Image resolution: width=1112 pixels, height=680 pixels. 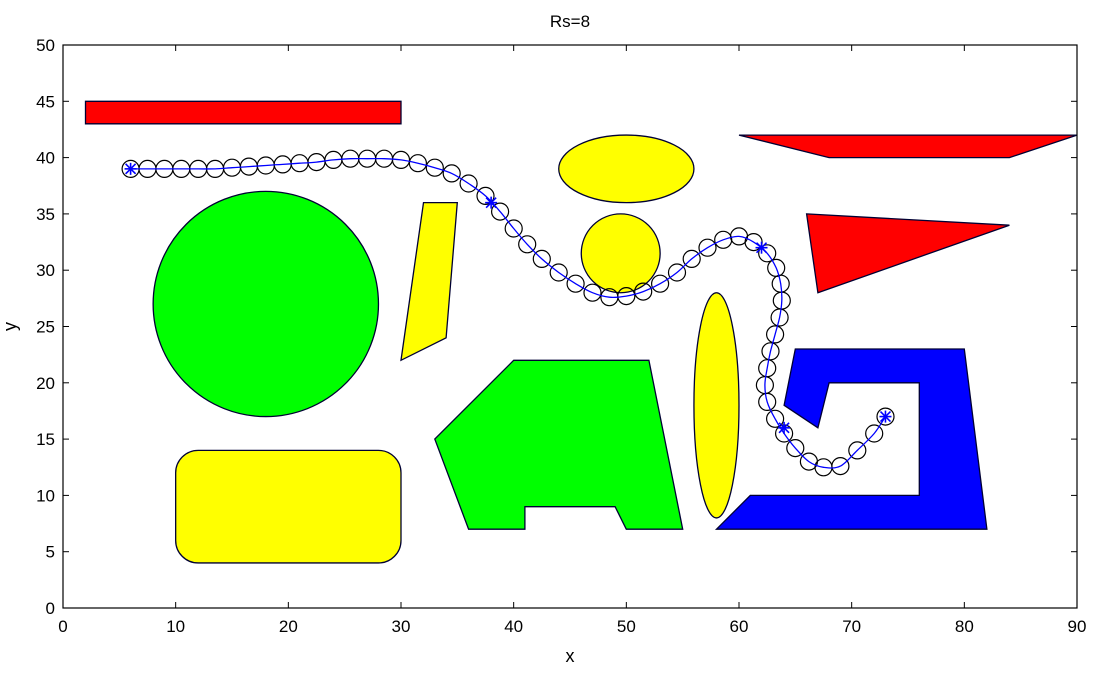 I want to click on x-tick-label: 60, so click(x=739, y=626).